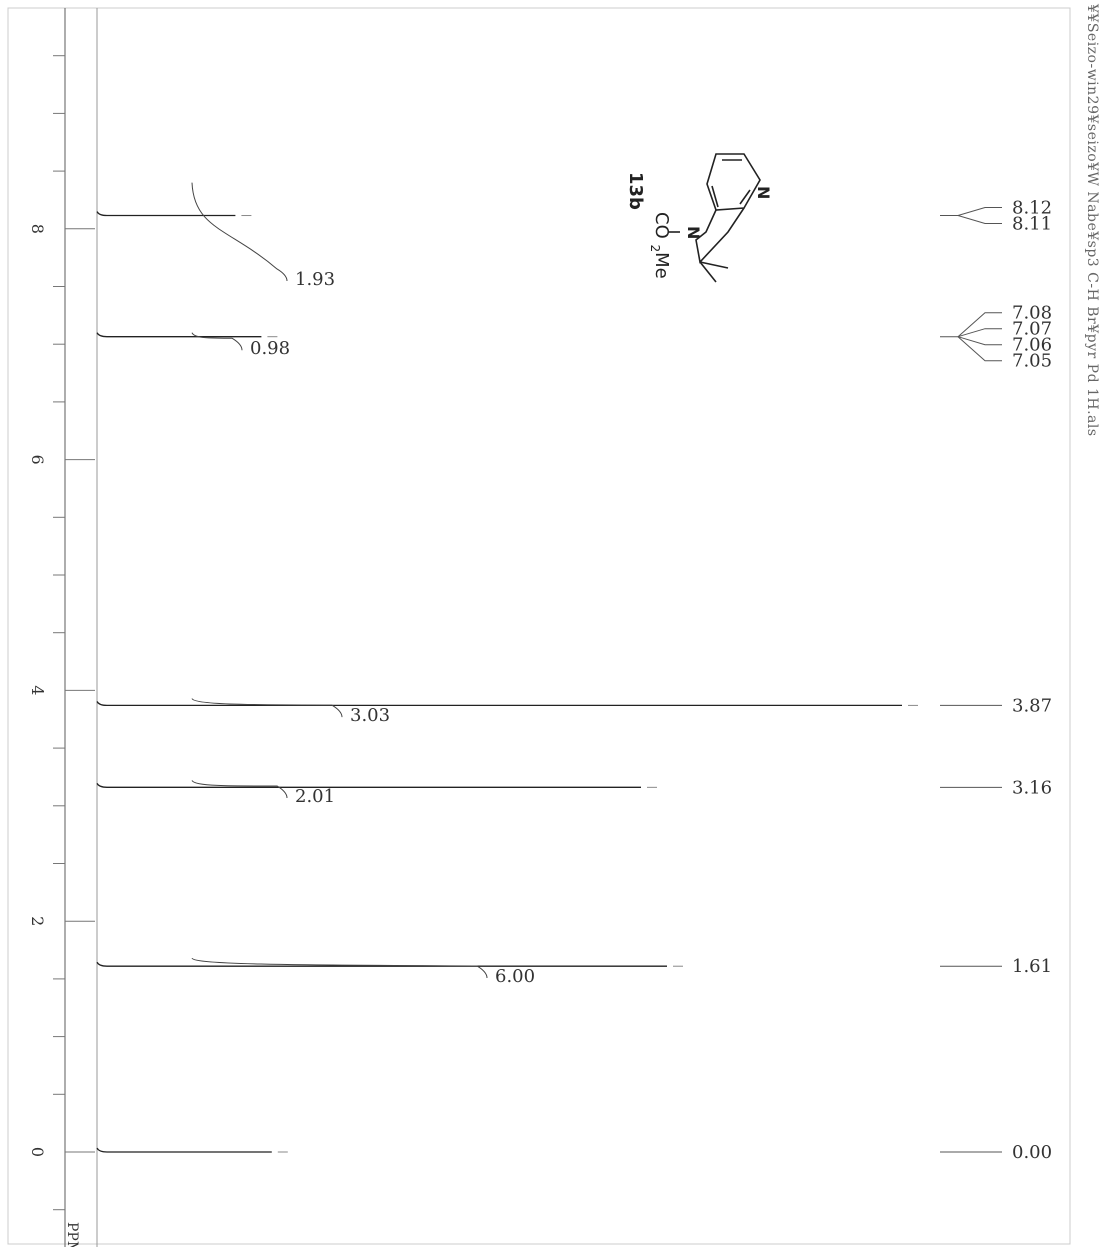  Describe the element at coordinates (1032, 705) in the screenshot. I see `peak-shift-label: 3.87` at that location.